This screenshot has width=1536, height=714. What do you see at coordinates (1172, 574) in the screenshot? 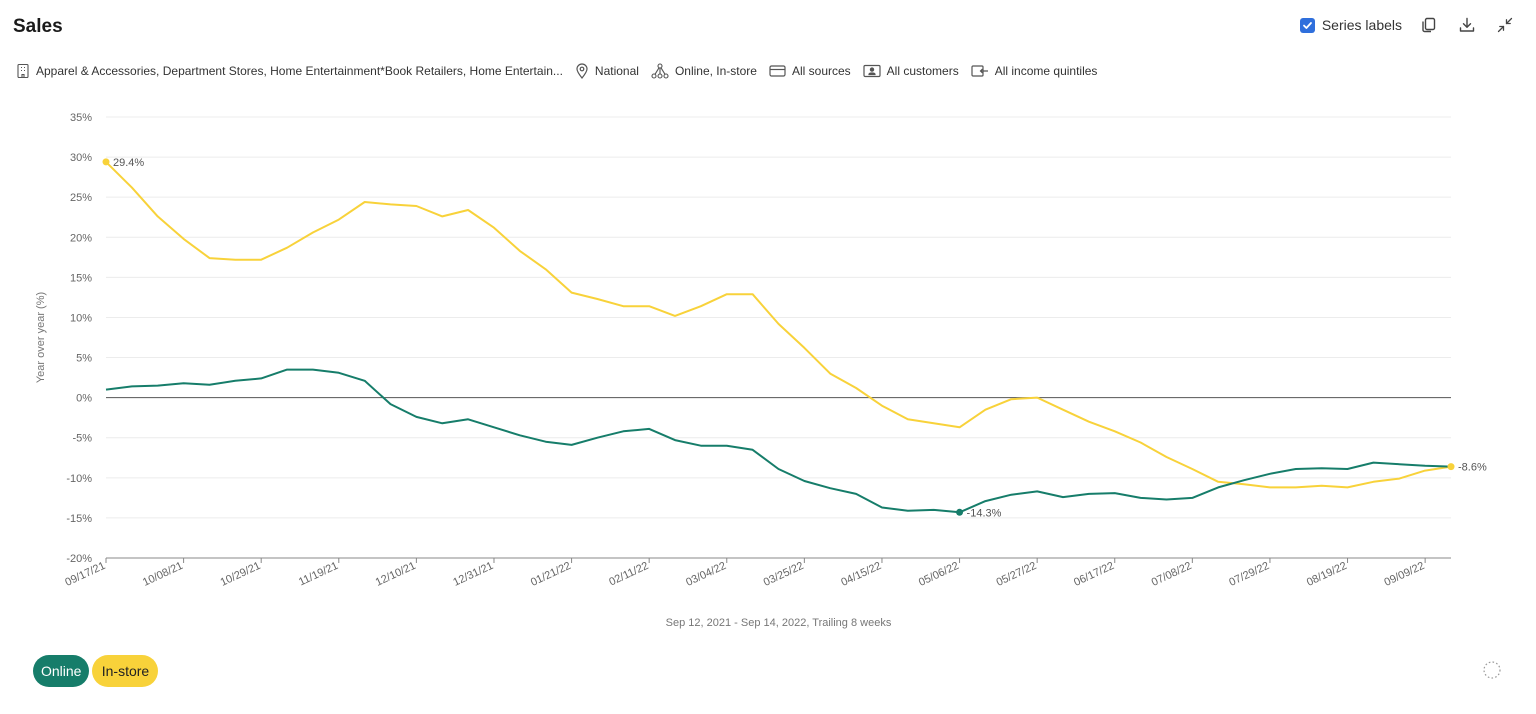
I see `x-tick-label: 07/08/22` at bounding box center [1172, 574].